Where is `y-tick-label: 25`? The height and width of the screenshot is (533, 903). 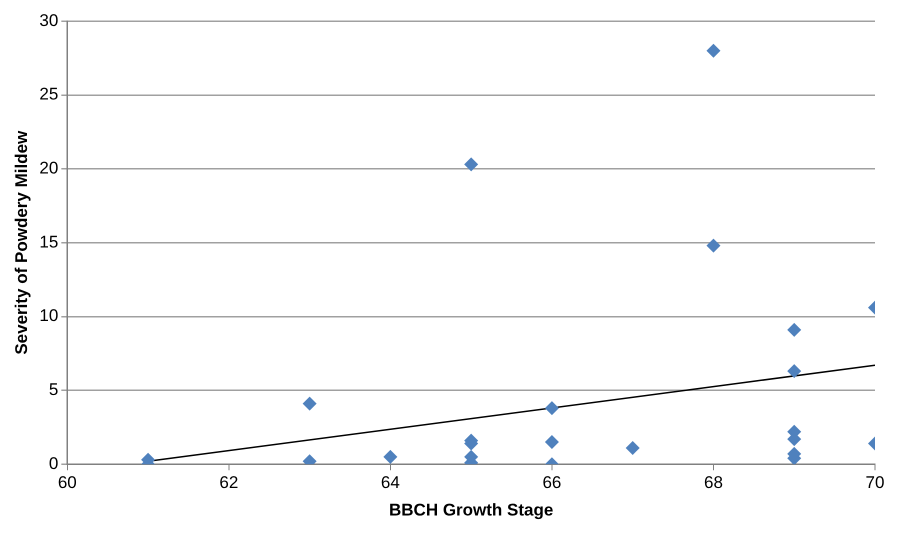 y-tick-label: 25 is located at coordinates (48, 94).